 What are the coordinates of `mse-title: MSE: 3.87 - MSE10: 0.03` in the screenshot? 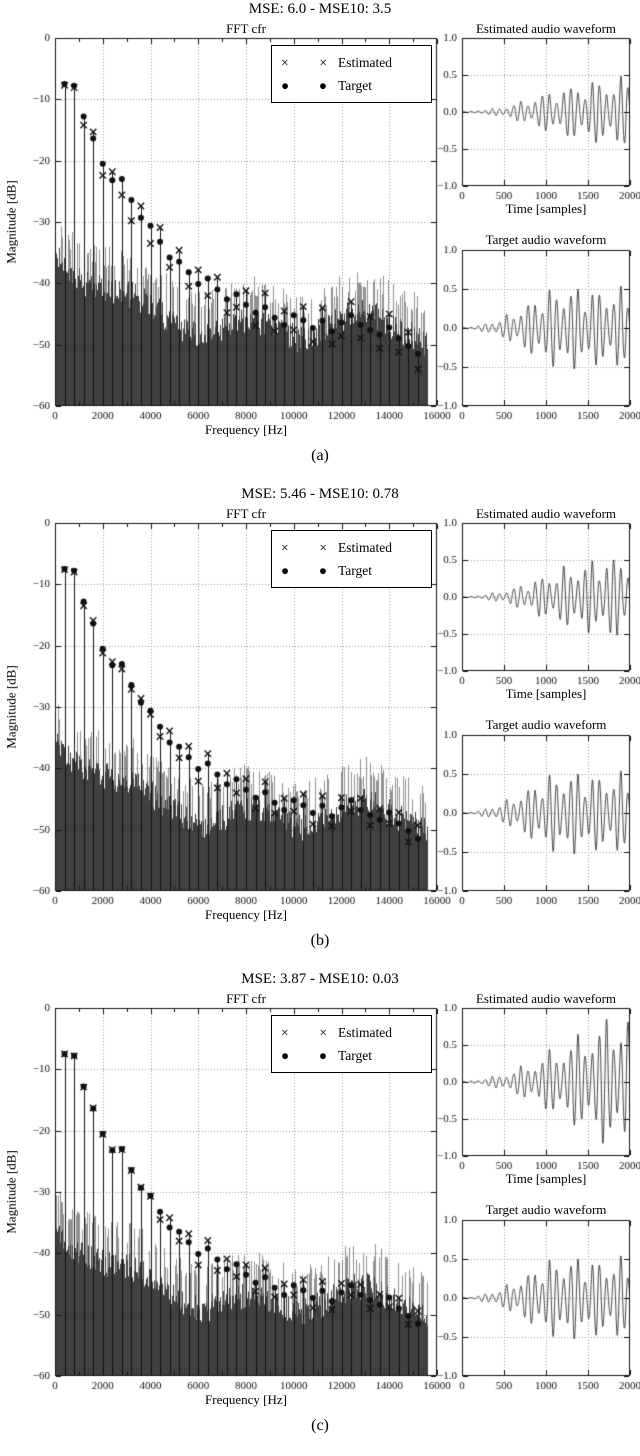 It's located at (320, 979).